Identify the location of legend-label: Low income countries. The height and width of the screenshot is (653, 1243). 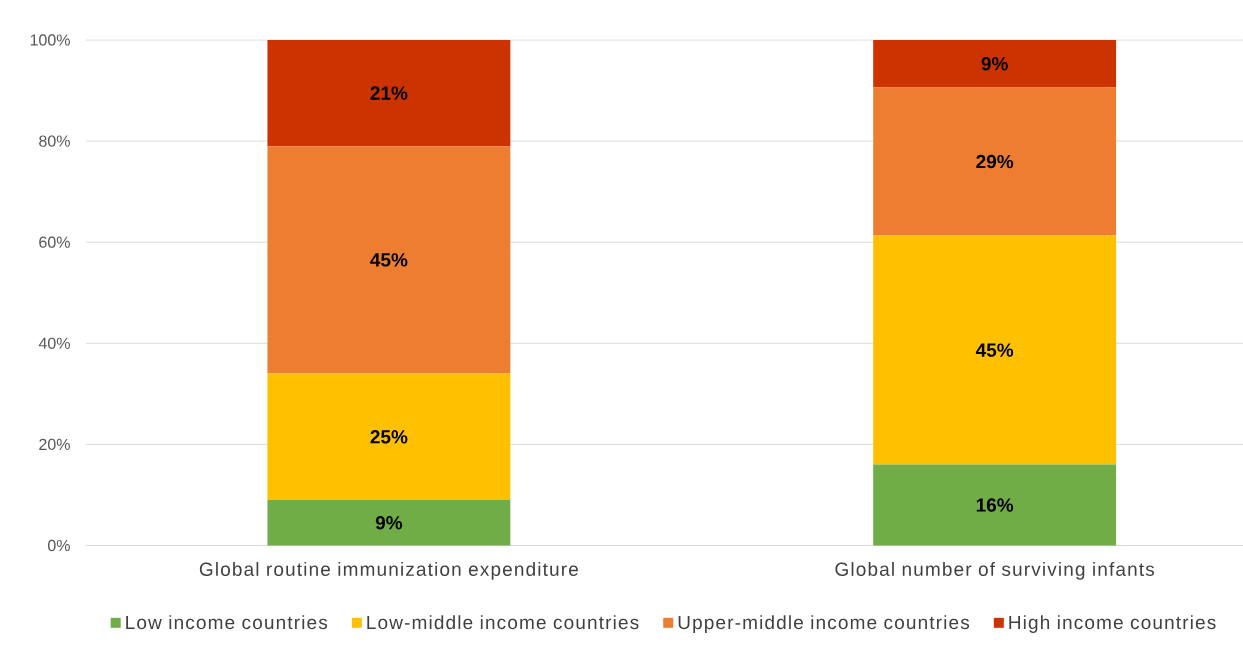
(227, 622).